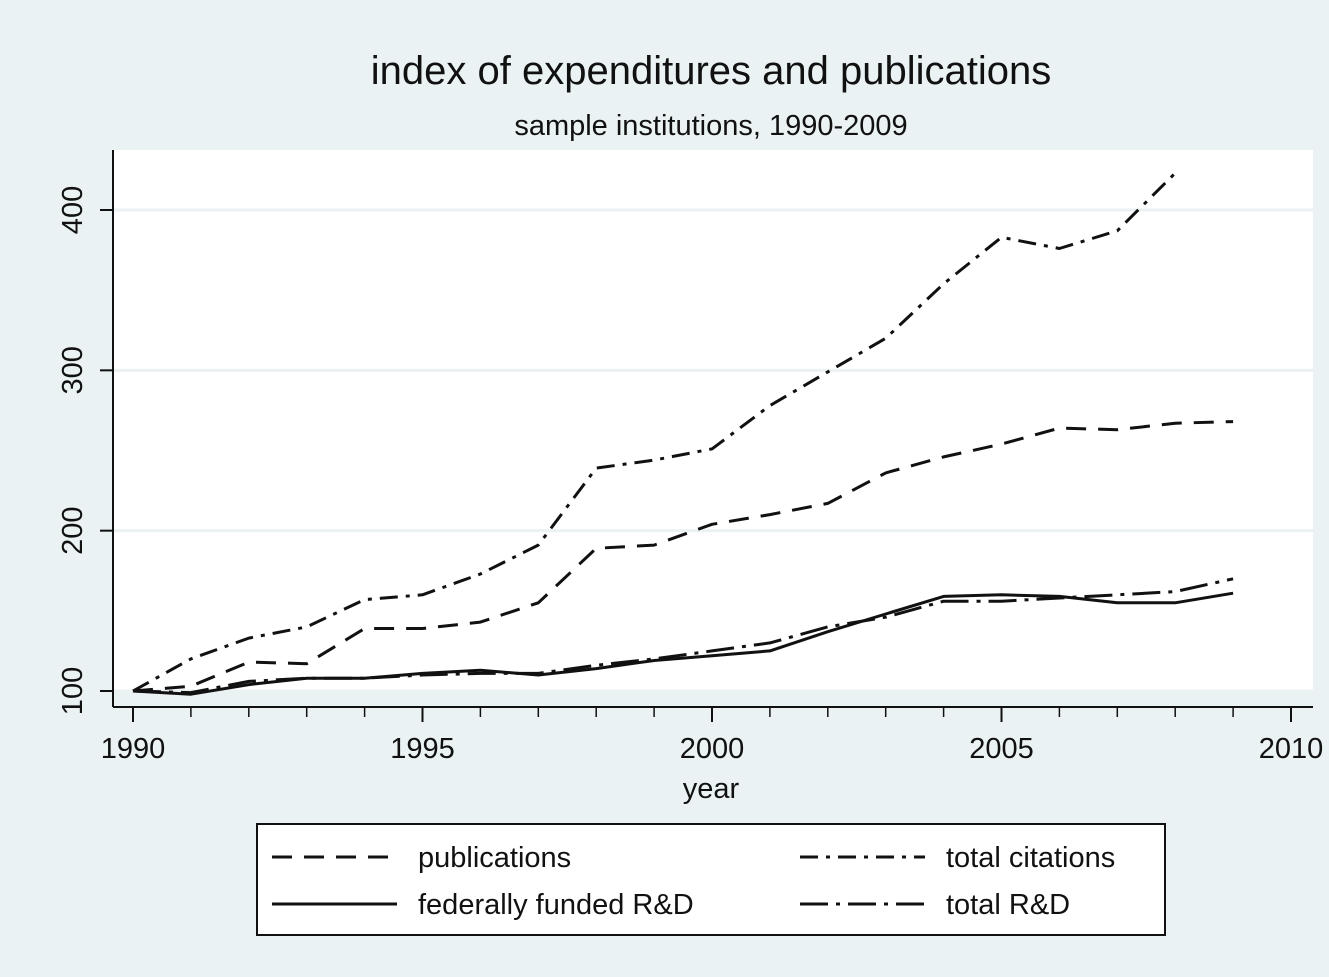 The width and height of the screenshot is (1329, 977). What do you see at coordinates (73, 370) in the screenshot?
I see `y-tick-label-300: 300` at bounding box center [73, 370].